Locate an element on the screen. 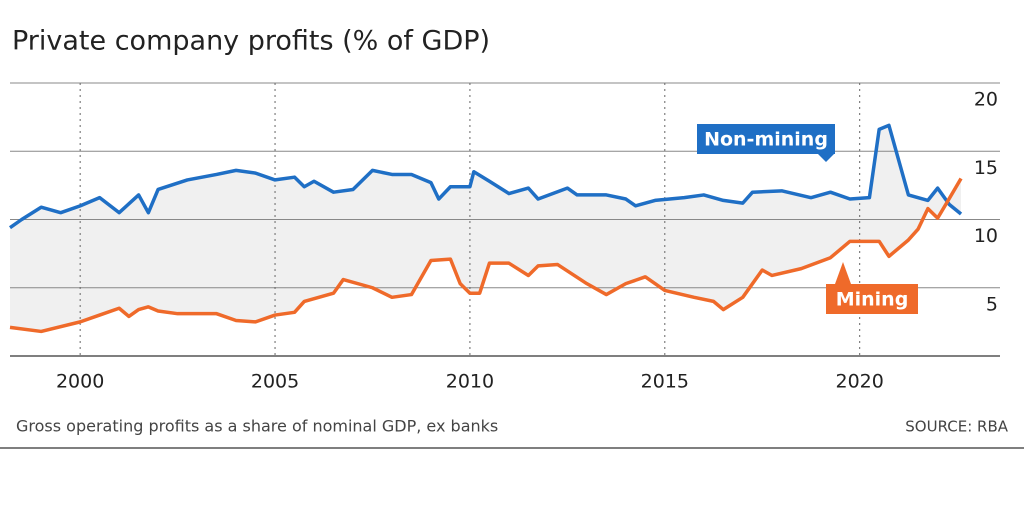 This screenshot has height=505, width=1024. y-tick-label: 20 is located at coordinates (986, 100).